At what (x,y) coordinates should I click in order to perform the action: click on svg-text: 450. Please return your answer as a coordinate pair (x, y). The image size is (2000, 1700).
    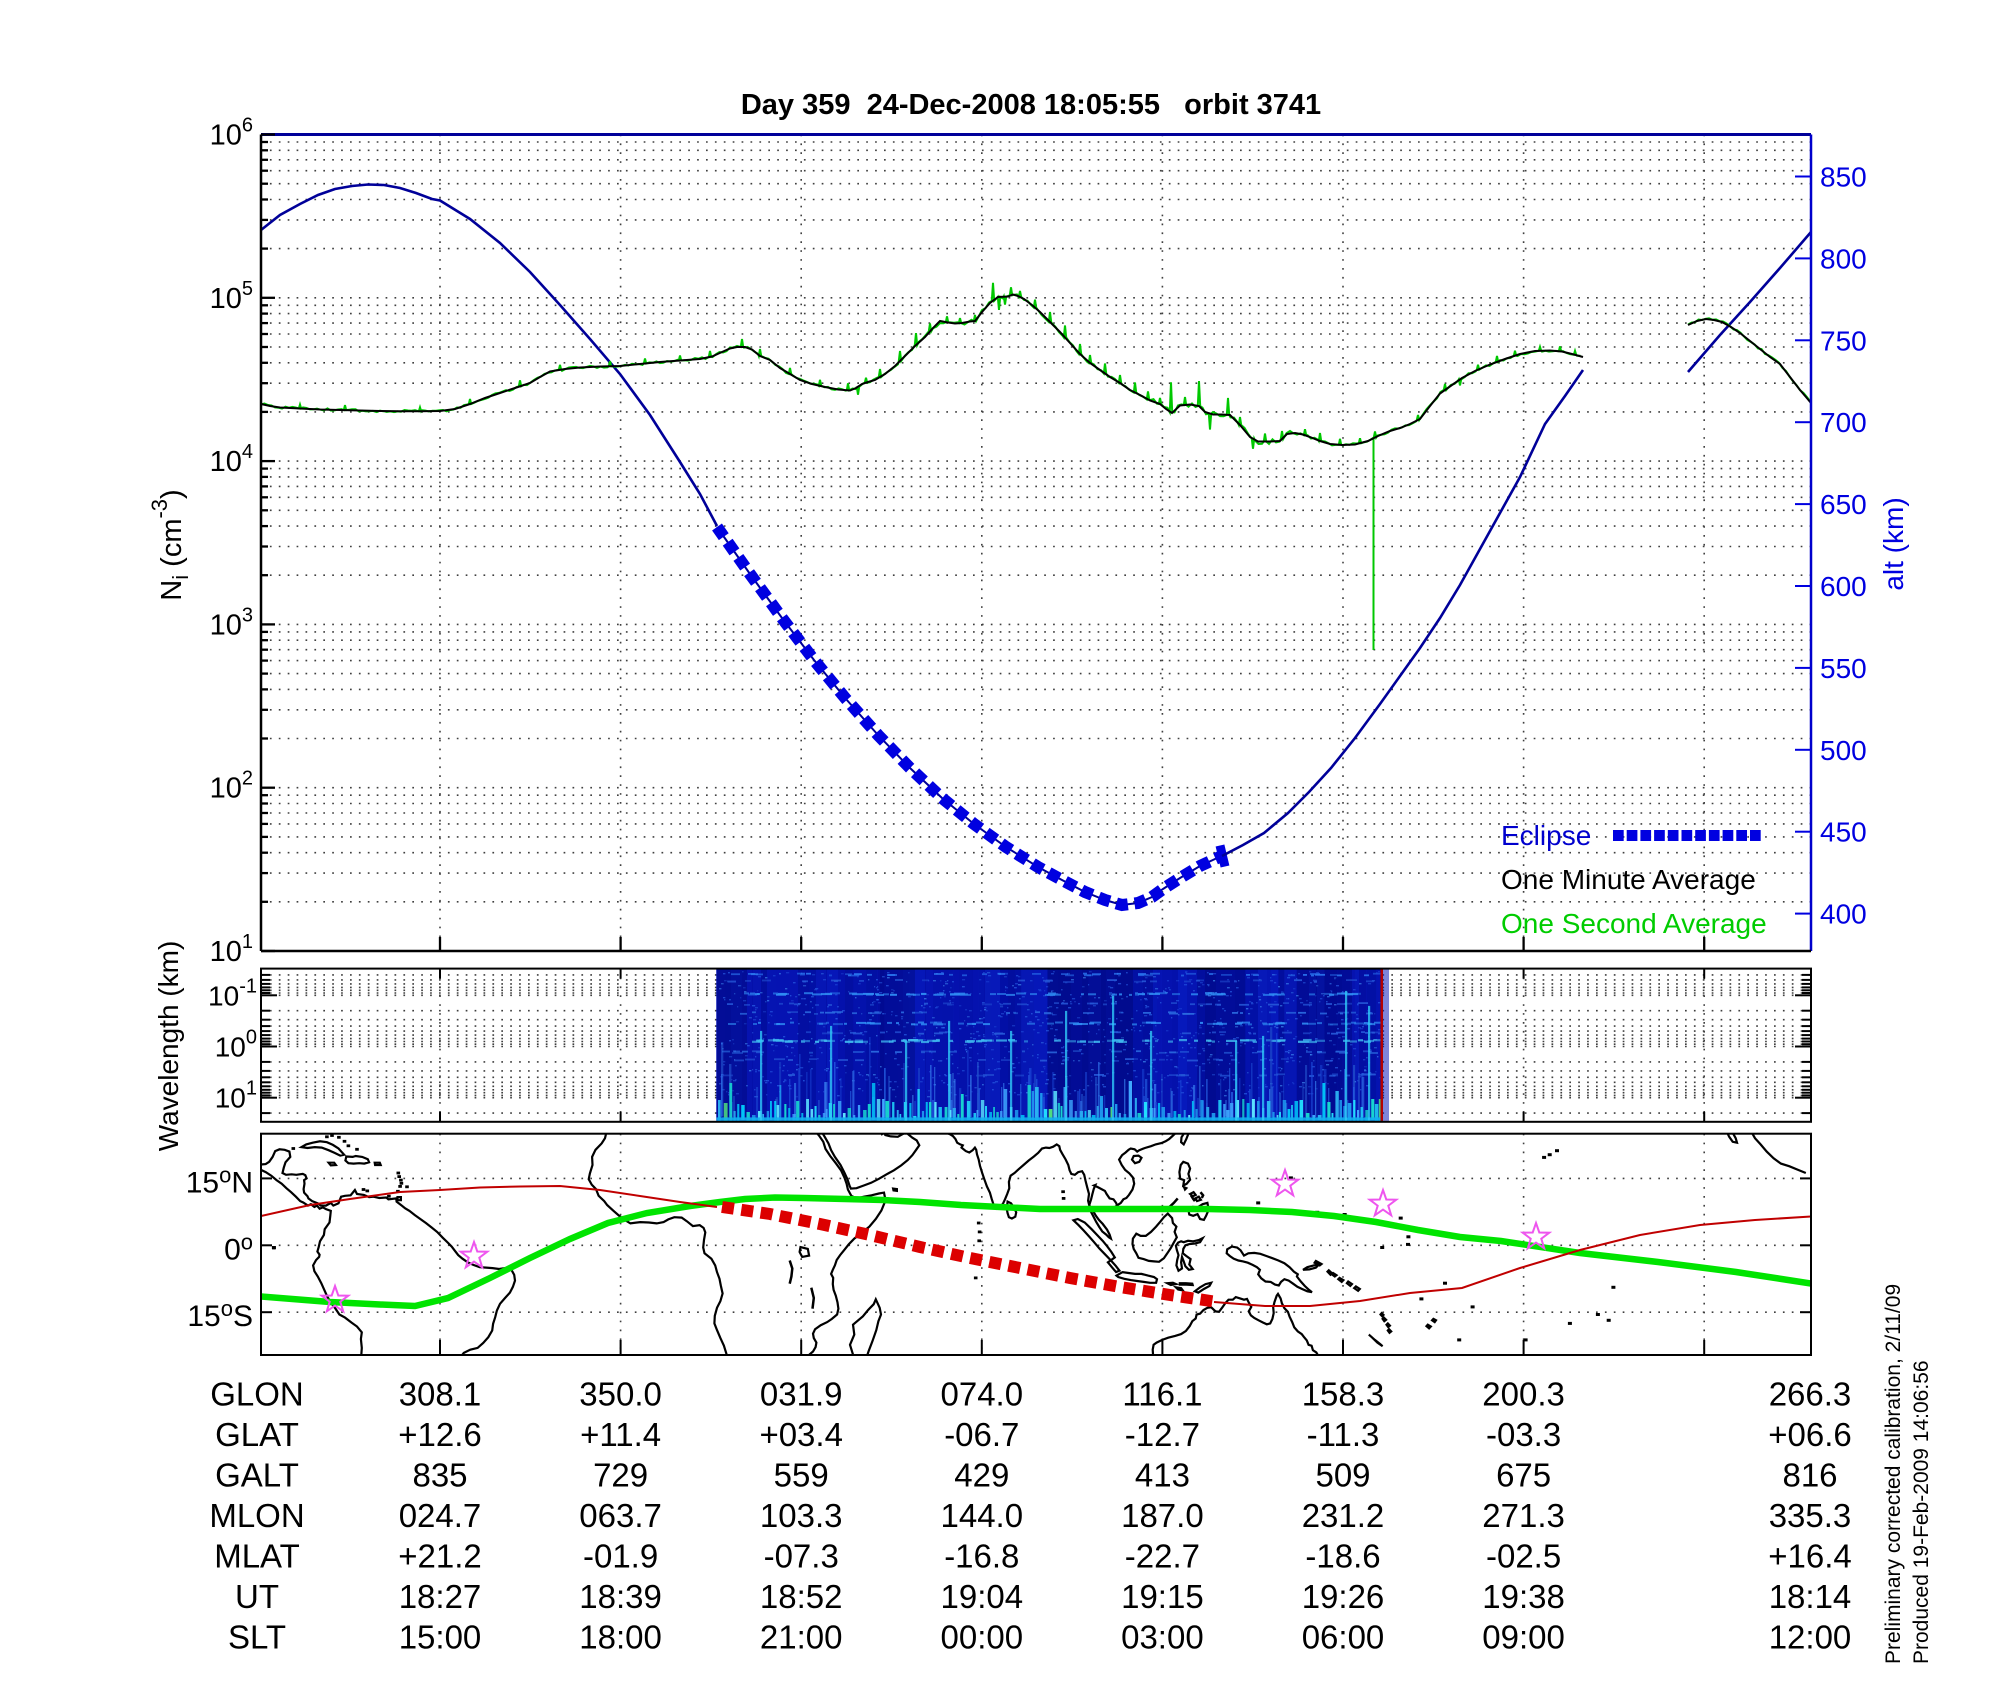
    Looking at the image, I should click on (1843, 832).